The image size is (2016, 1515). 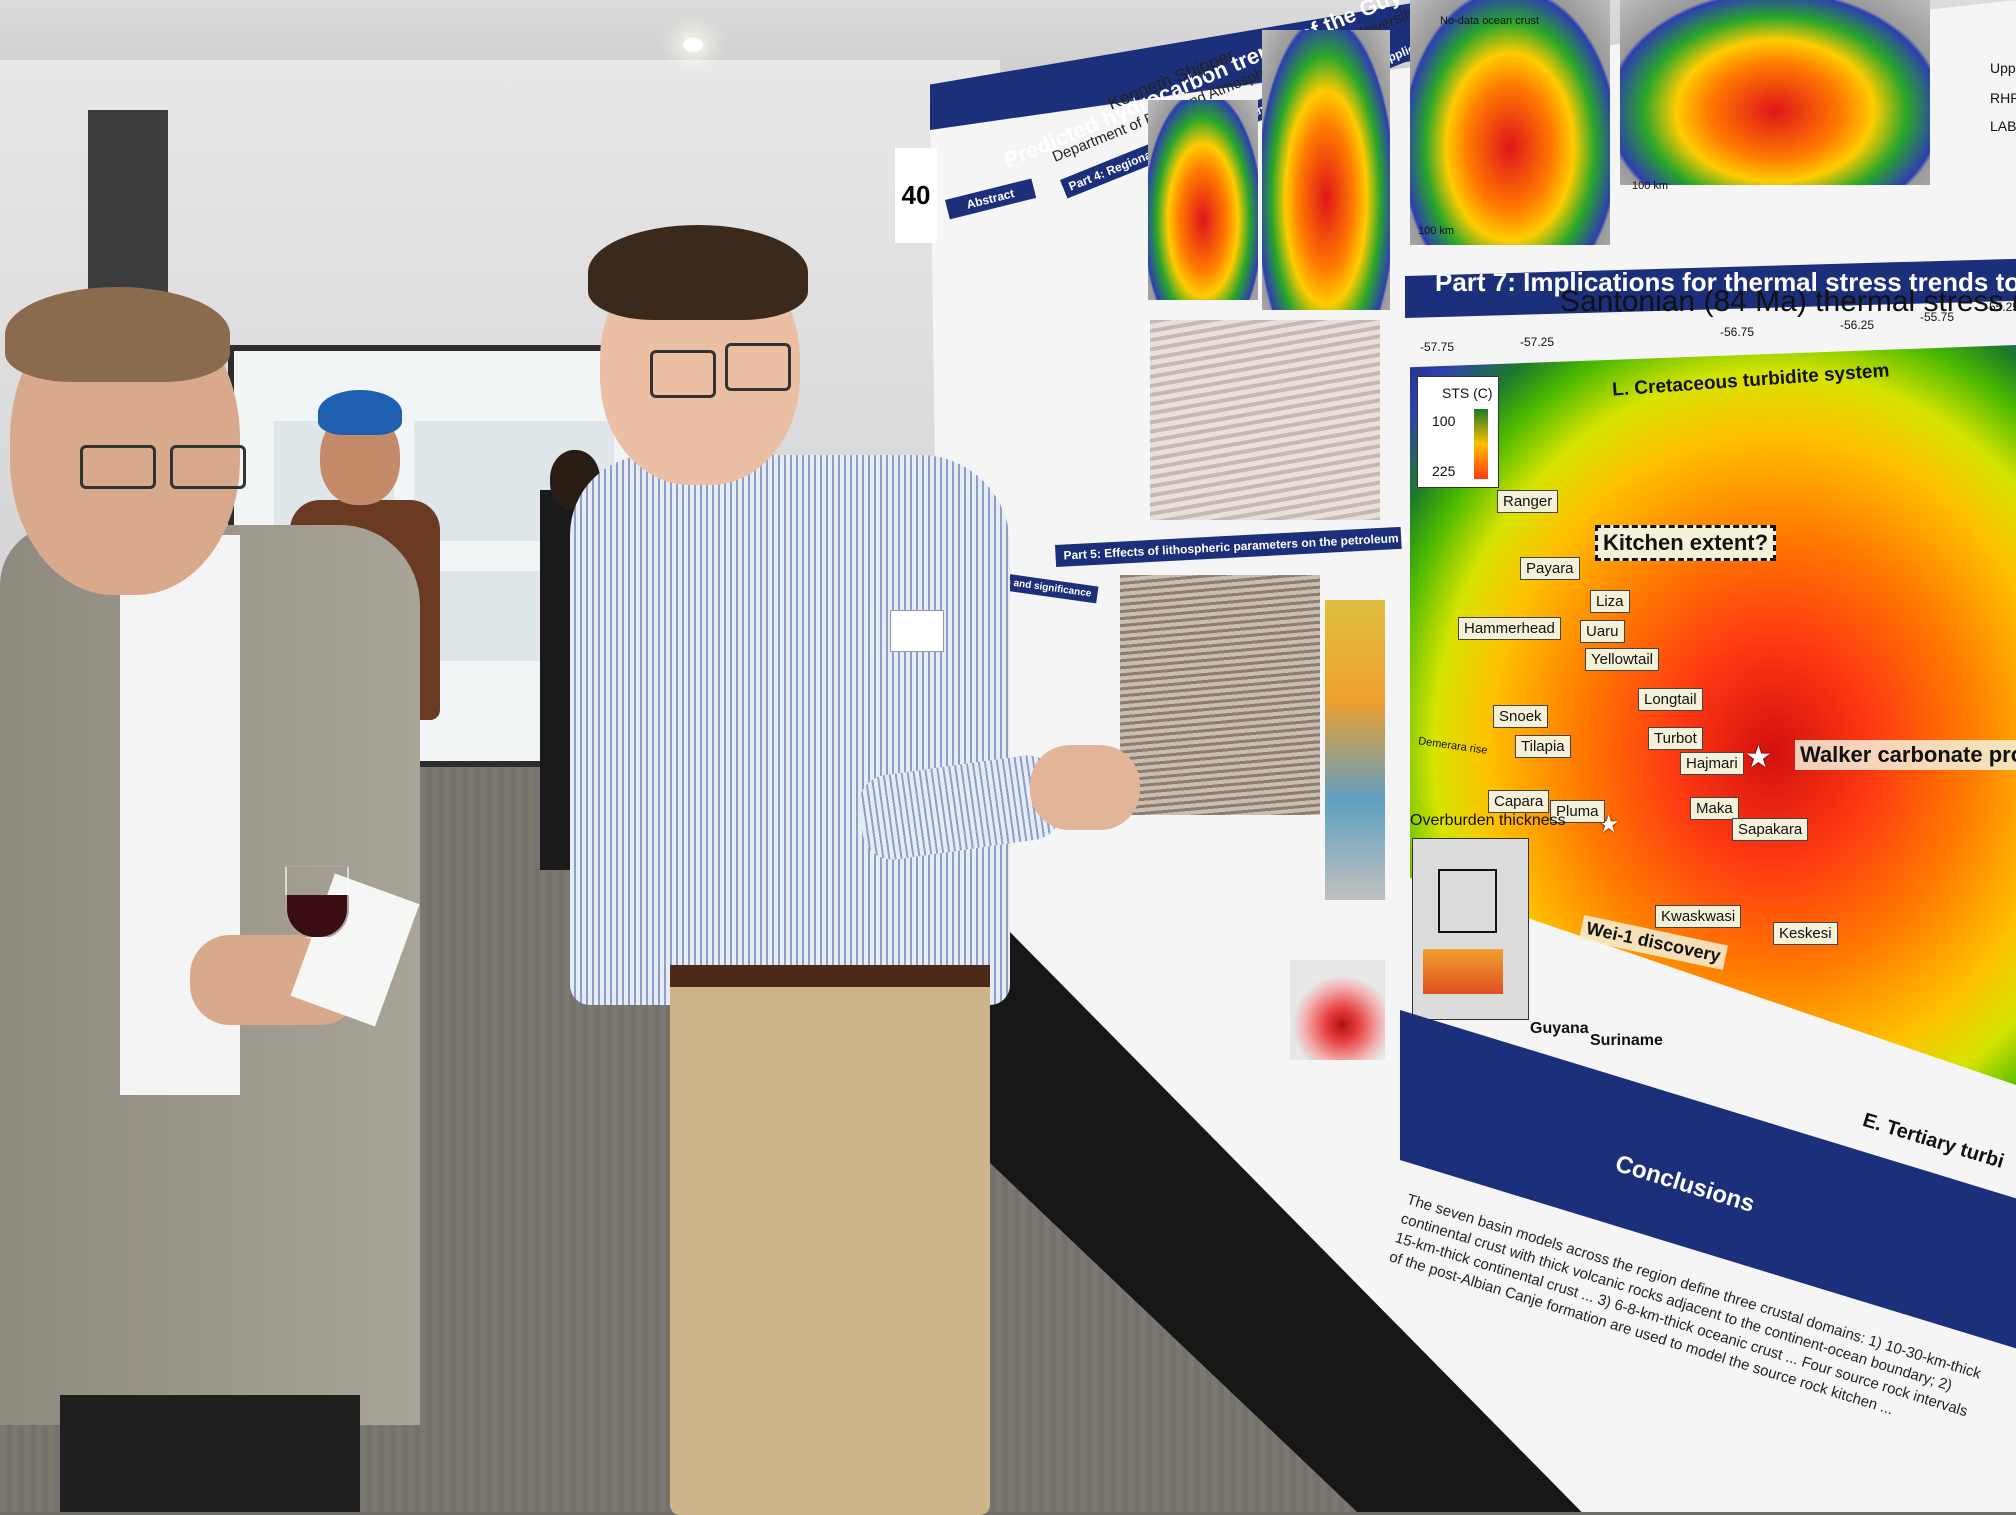 I want to click on field-label: Hajmari, so click(x=1712, y=763).